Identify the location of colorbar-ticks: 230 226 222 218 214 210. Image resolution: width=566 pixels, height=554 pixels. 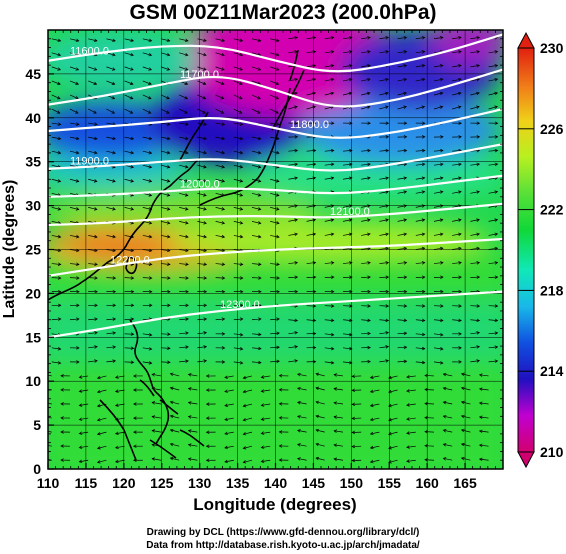
(541, 250).